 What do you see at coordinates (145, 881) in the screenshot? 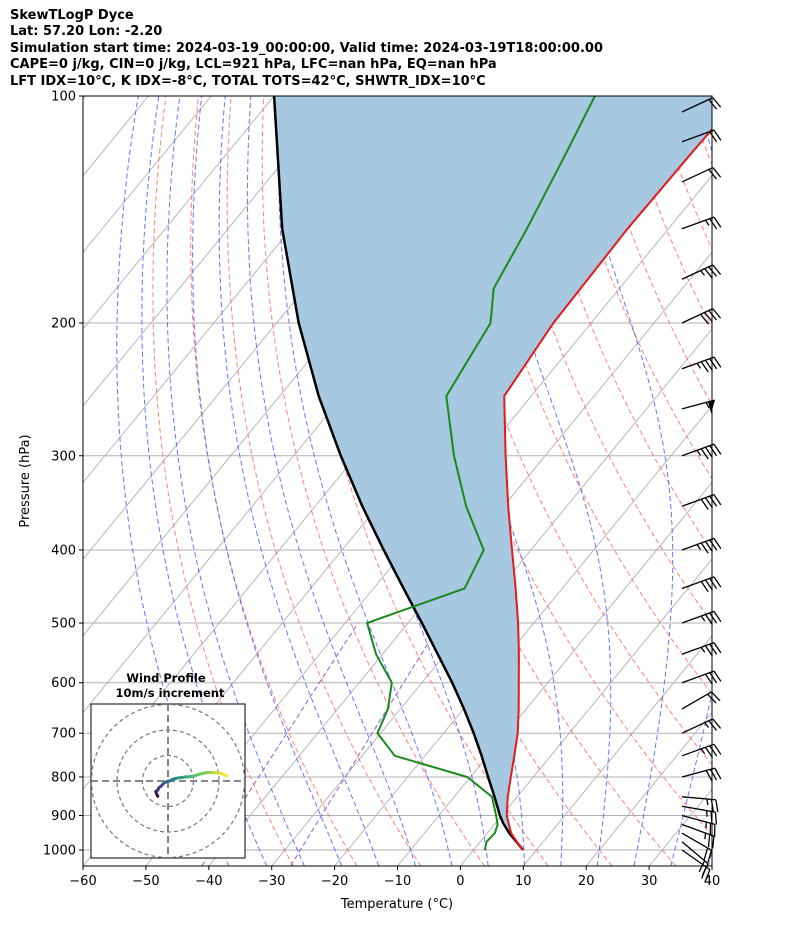
I see `x-tick-label: −50` at bounding box center [145, 881].